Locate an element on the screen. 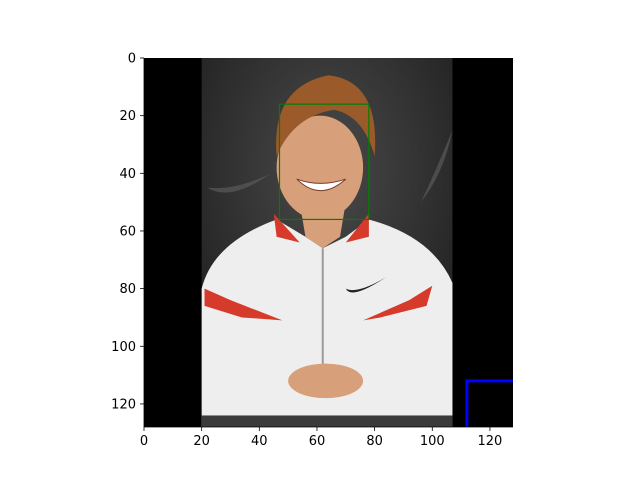 The width and height of the screenshot is (640, 484). x-axis: 0 20 40 60 80 100 120 is located at coordinates (326, 437).